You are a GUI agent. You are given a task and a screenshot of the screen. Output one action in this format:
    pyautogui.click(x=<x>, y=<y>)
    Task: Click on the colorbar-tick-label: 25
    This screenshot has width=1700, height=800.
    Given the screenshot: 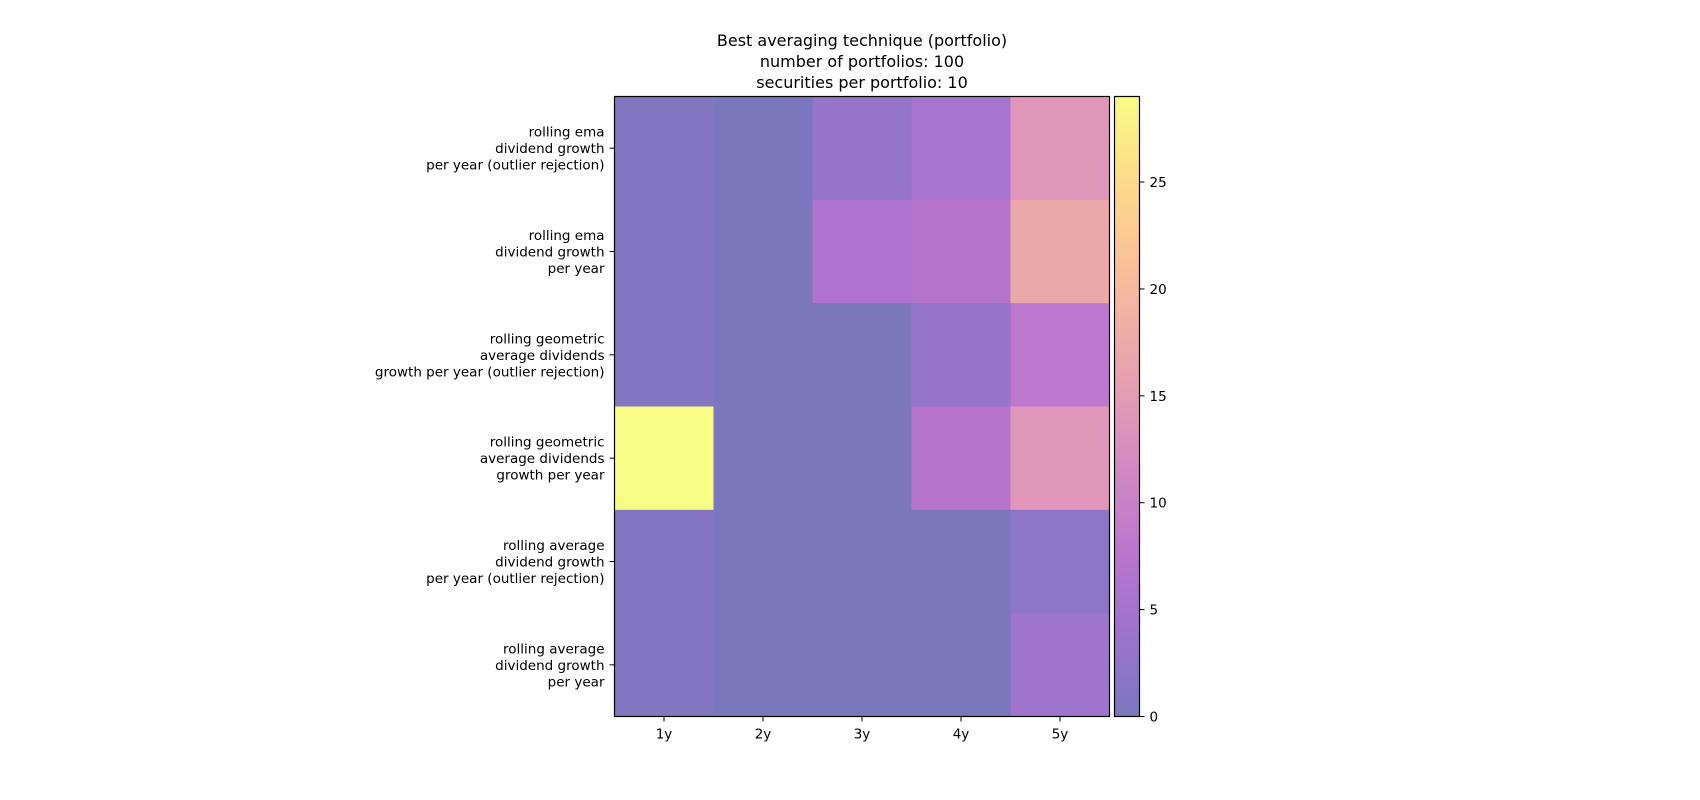 What is the action you would take?
    pyautogui.click(x=1158, y=183)
    